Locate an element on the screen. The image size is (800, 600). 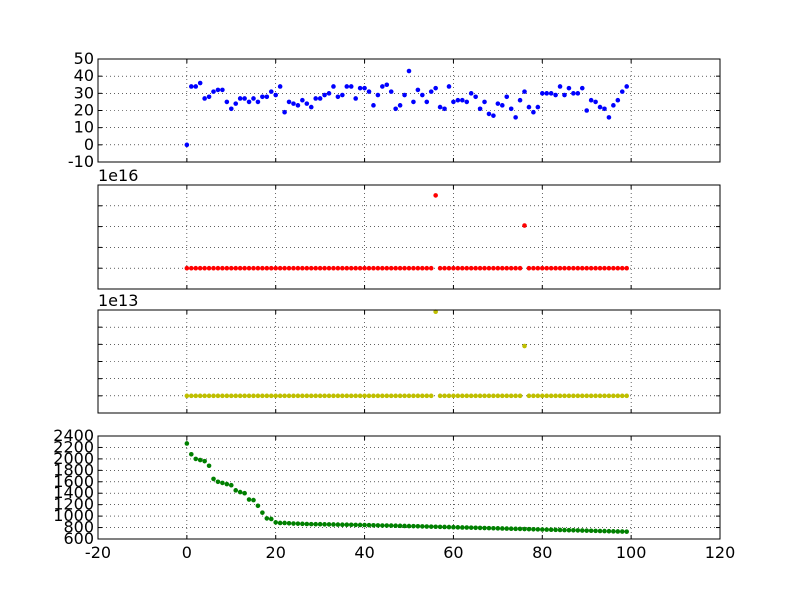
data-points is located at coordinates (406, 108).